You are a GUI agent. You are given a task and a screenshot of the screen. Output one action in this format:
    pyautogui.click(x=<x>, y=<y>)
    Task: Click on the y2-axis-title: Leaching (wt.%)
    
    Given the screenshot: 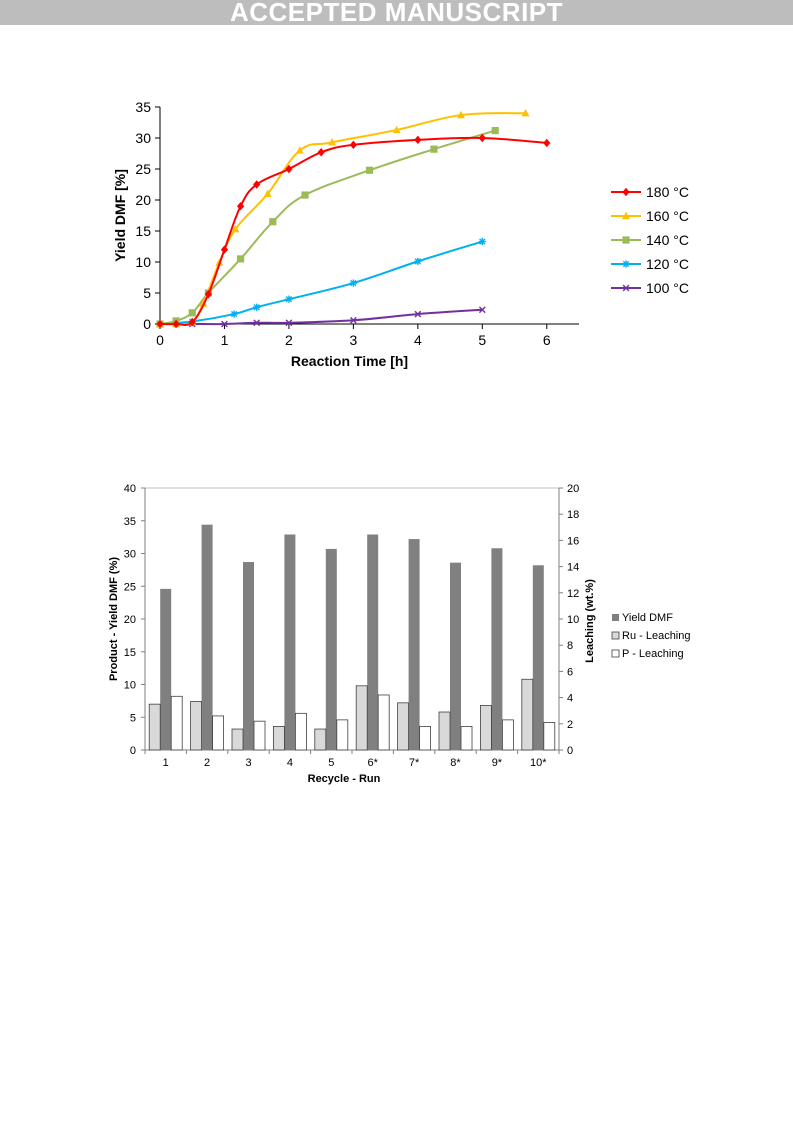 What is the action you would take?
    pyautogui.click(x=590, y=621)
    